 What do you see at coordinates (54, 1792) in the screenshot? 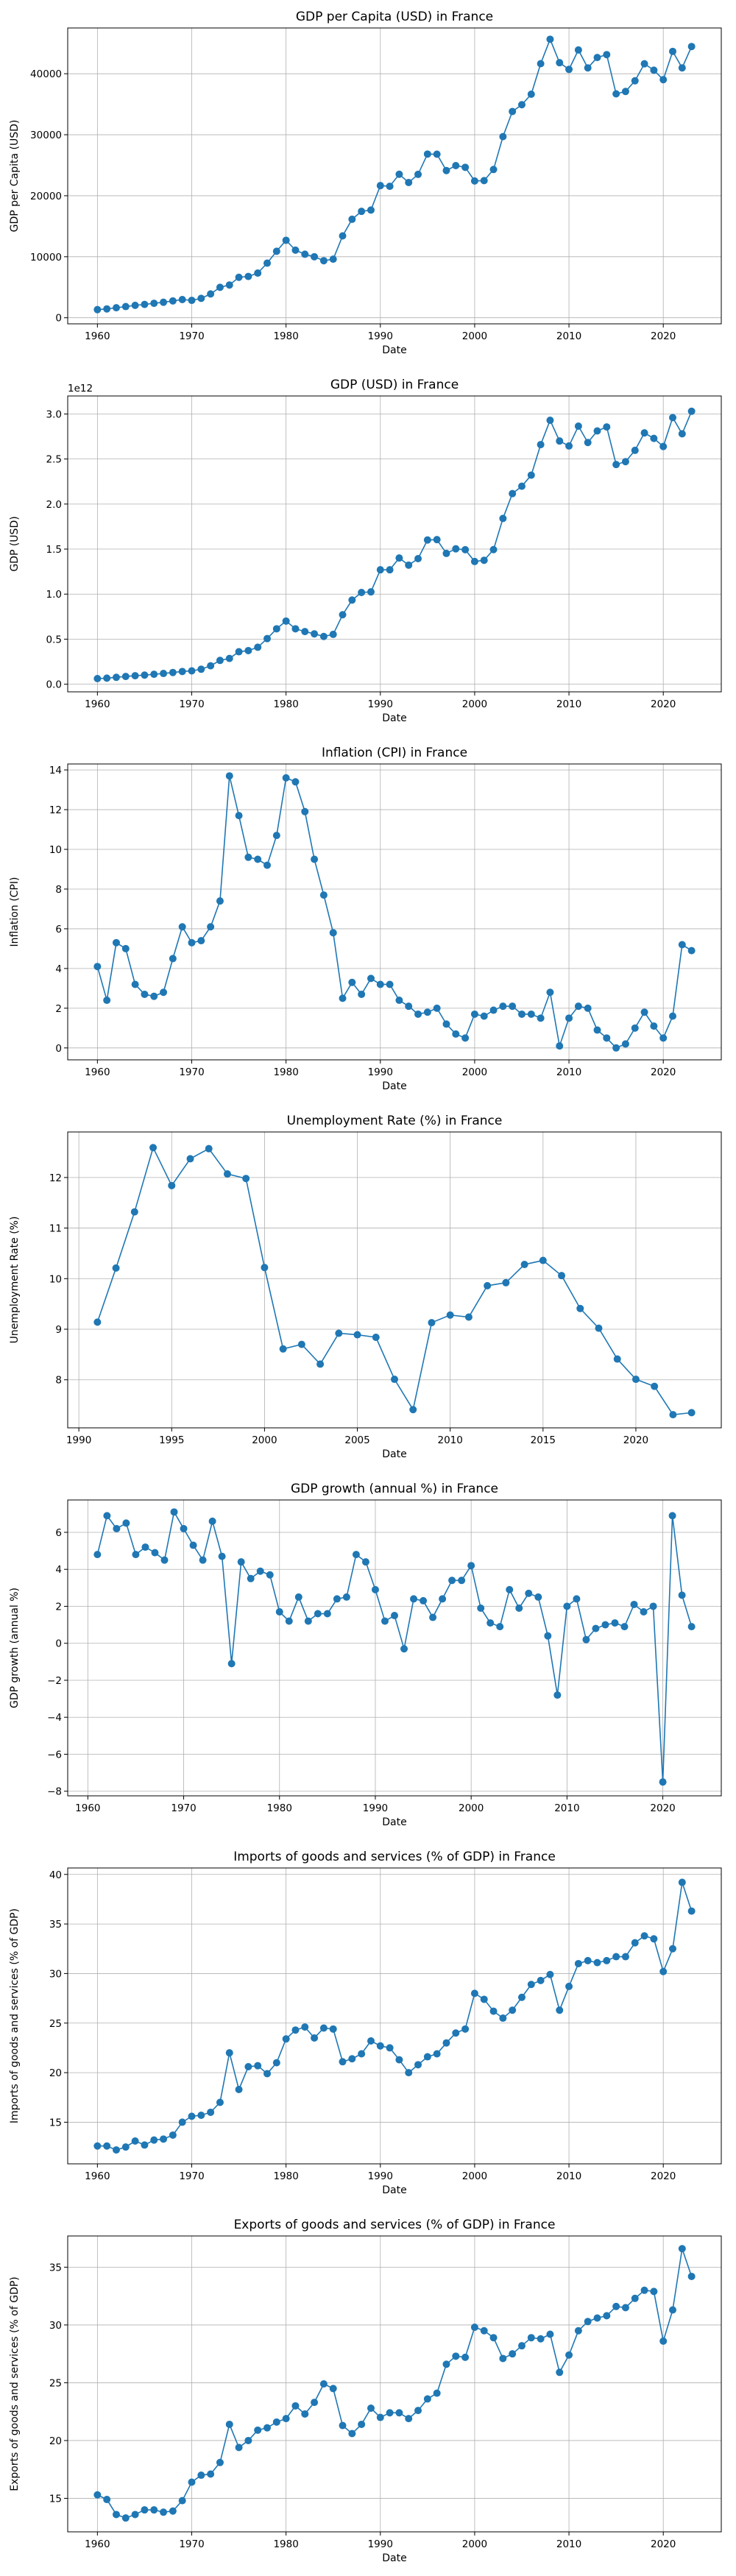
I see `y-tick-label: −8` at bounding box center [54, 1792].